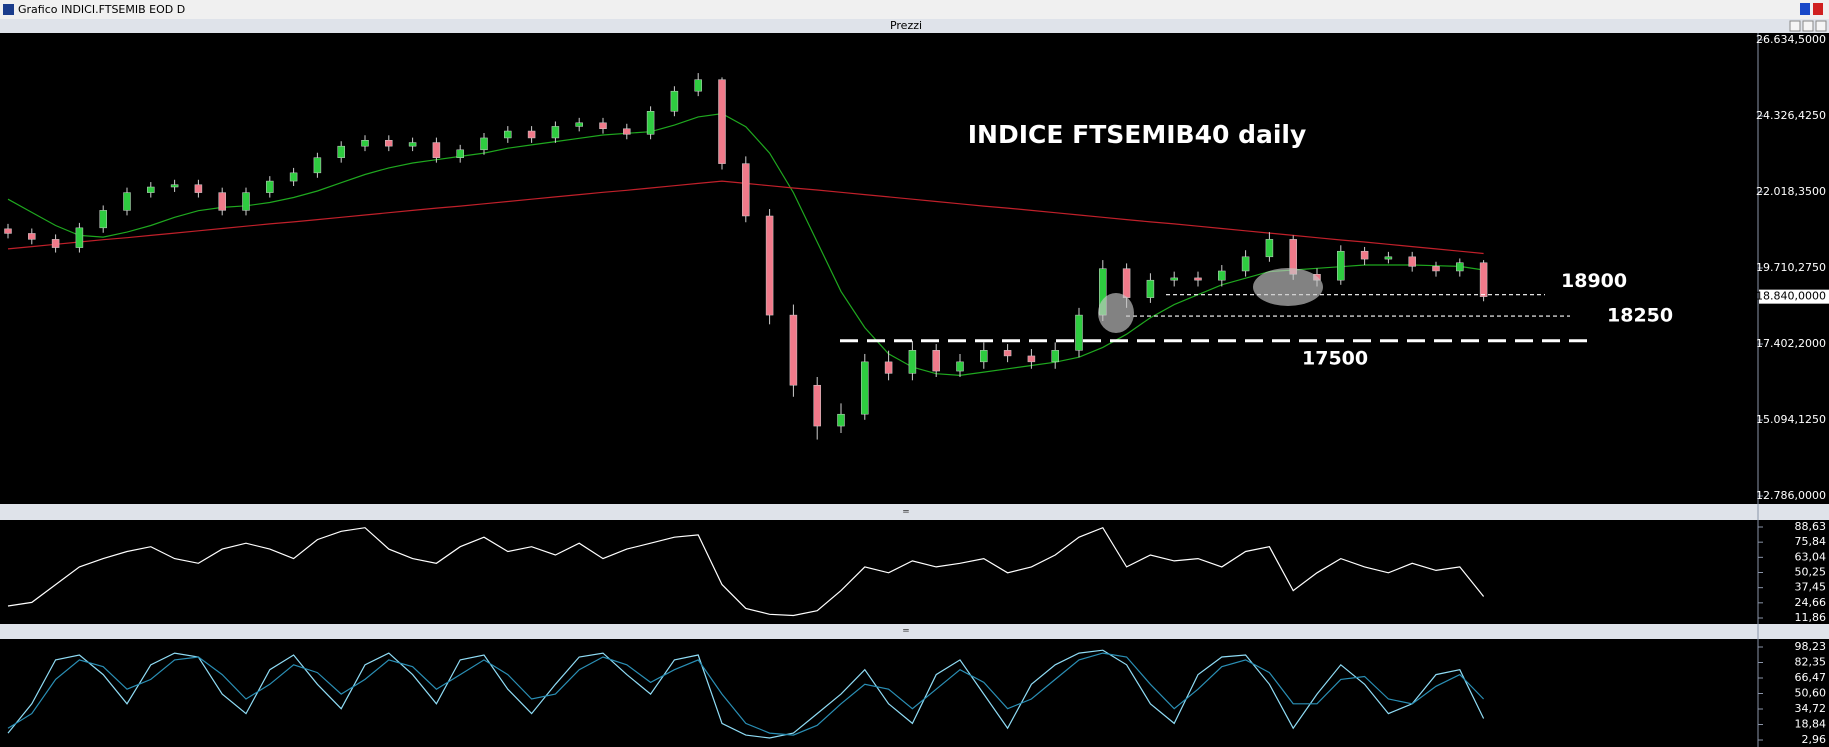 Image resolution: width=1829 pixels, height=747 pixels. What do you see at coordinates (1791, 296) in the screenshot?
I see `last-price-label: 18.840,0000` at bounding box center [1791, 296].